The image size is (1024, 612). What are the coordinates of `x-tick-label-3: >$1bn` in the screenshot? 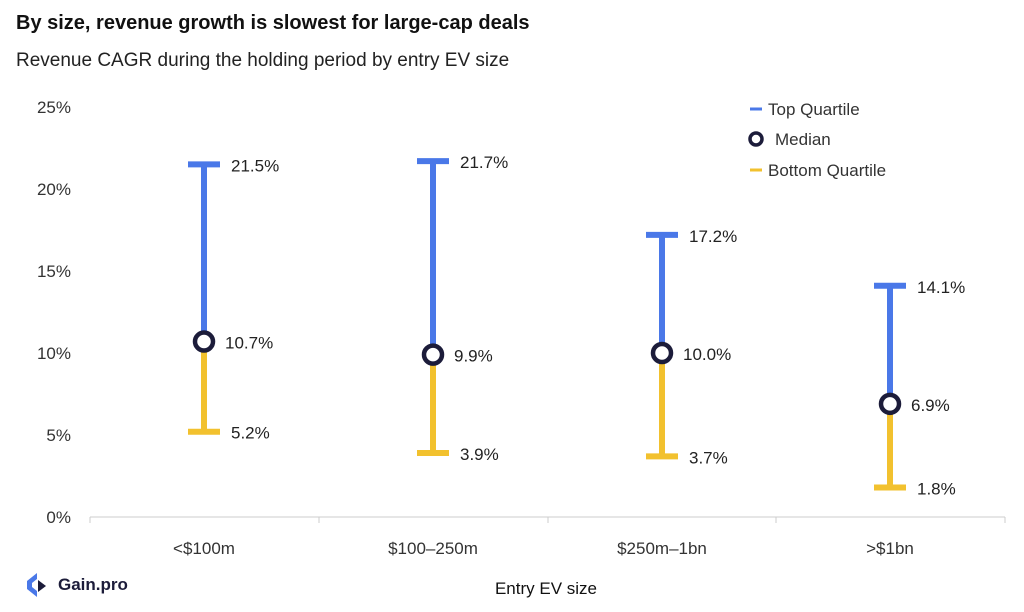 It's located at (890, 548).